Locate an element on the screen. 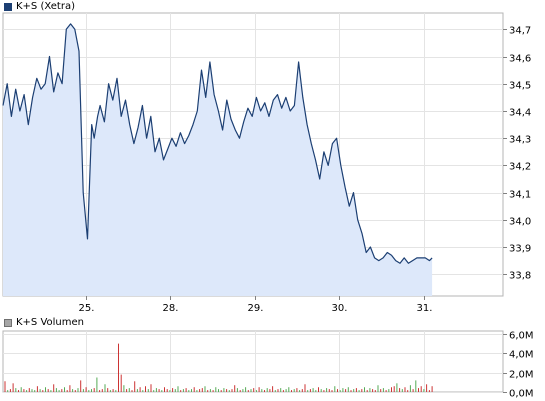 This screenshot has height=401, width=545. price-legend: K+S (Xetra) is located at coordinates (39, 7).